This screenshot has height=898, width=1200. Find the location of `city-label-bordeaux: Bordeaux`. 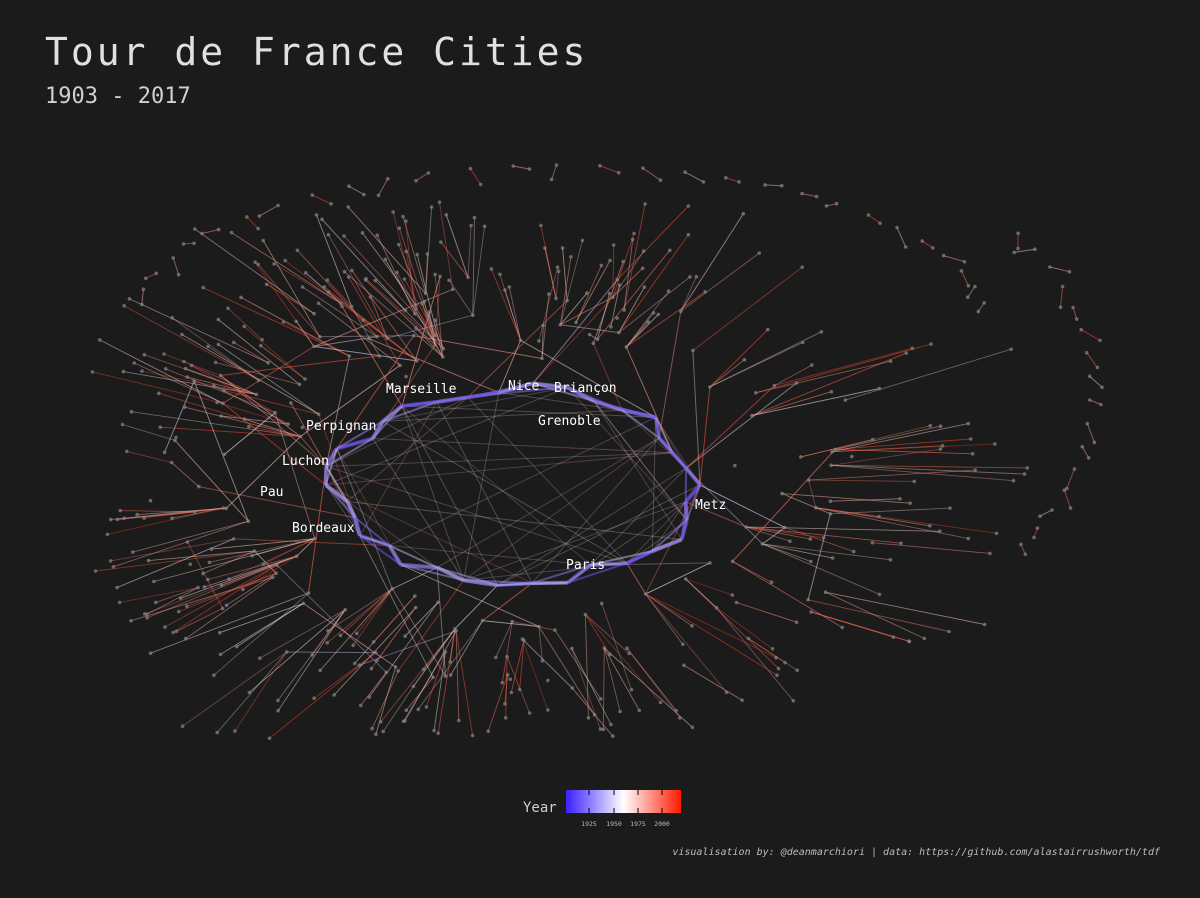

city-label-bordeaux: Bordeaux is located at coordinates (323, 528).